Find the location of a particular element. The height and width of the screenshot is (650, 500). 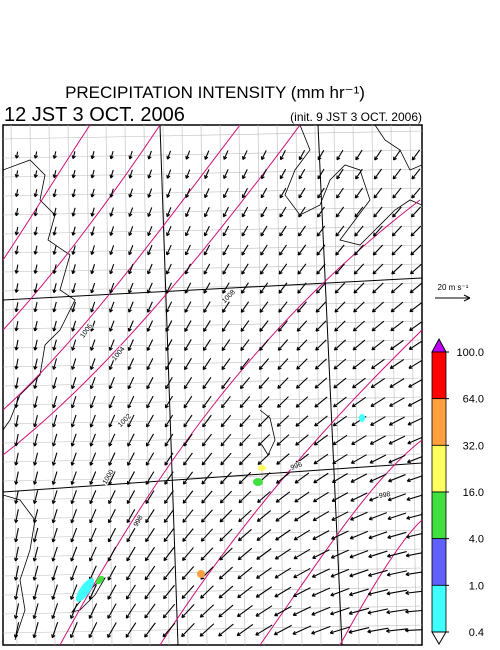

colorbar-label: 32.0 is located at coordinates (473, 446).